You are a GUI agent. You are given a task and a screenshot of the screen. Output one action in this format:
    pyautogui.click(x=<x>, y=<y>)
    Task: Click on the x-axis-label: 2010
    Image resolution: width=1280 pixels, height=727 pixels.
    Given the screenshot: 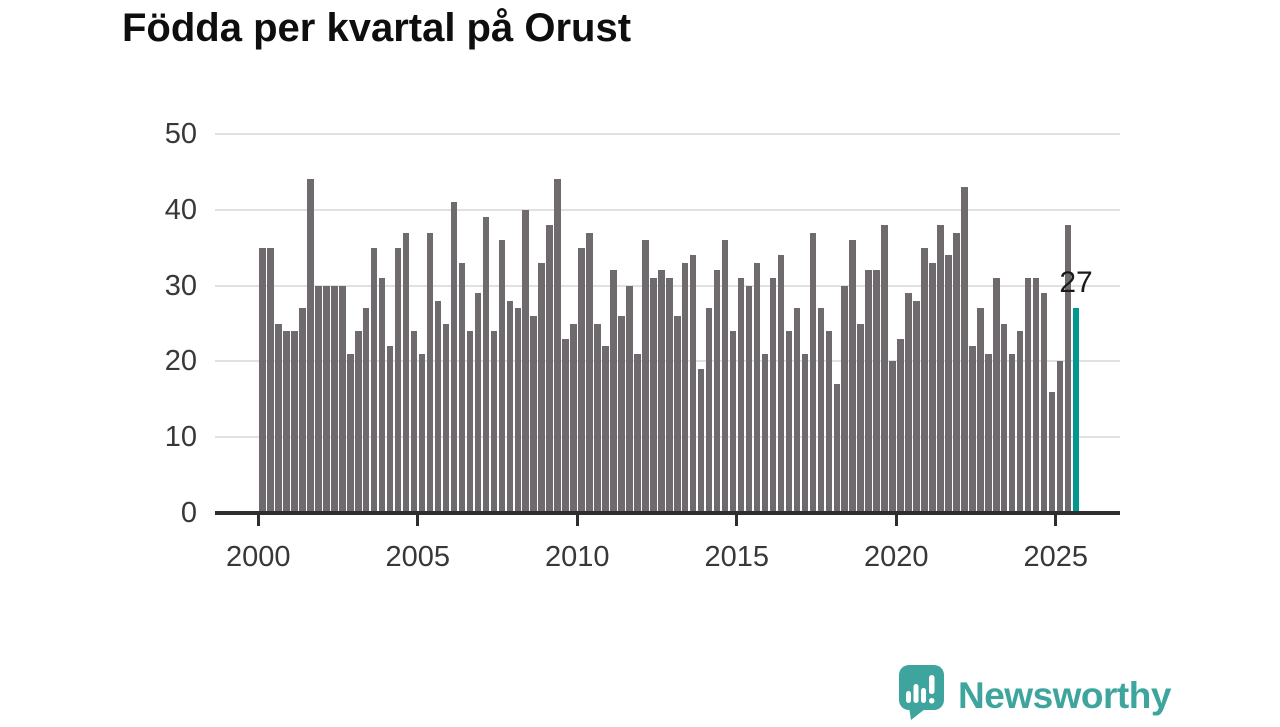 What is the action you would take?
    pyautogui.click(x=577, y=557)
    